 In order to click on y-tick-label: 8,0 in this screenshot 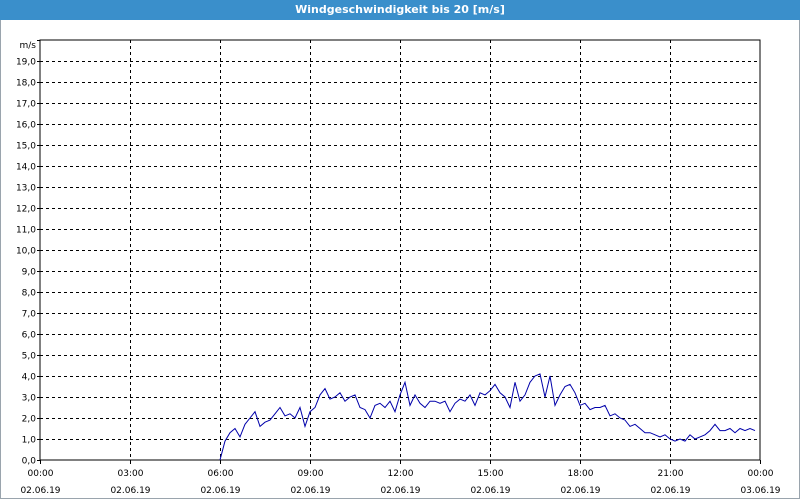, I will do `click(29, 294)`.